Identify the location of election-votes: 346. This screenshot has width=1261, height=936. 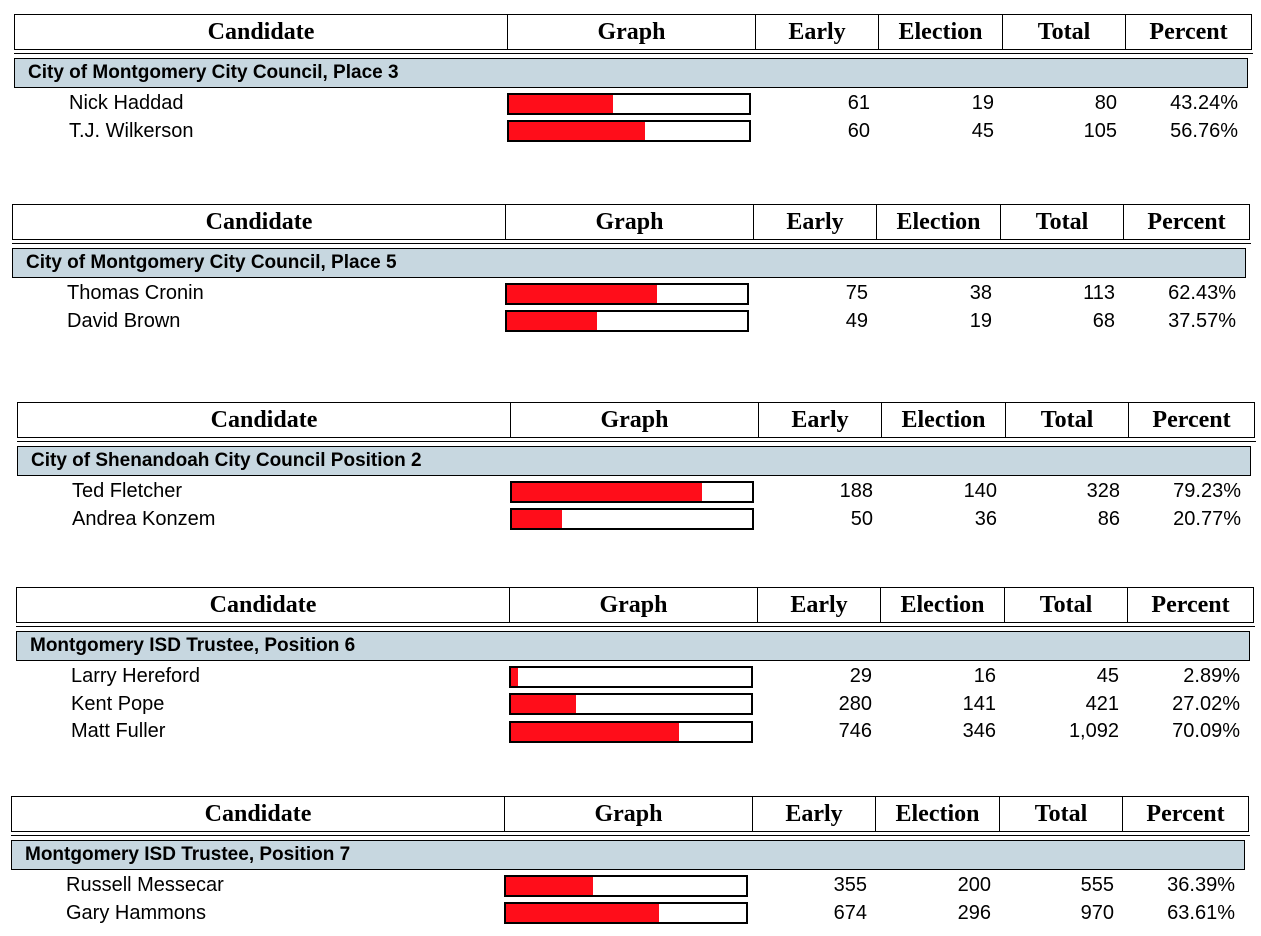
(979, 731).